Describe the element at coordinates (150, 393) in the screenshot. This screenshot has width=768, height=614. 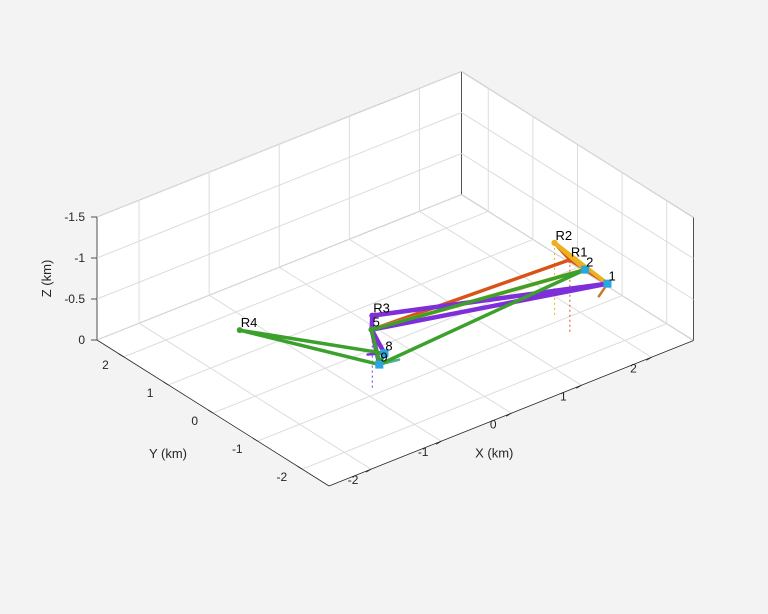
I see `y-tick-label: 1` at that location.